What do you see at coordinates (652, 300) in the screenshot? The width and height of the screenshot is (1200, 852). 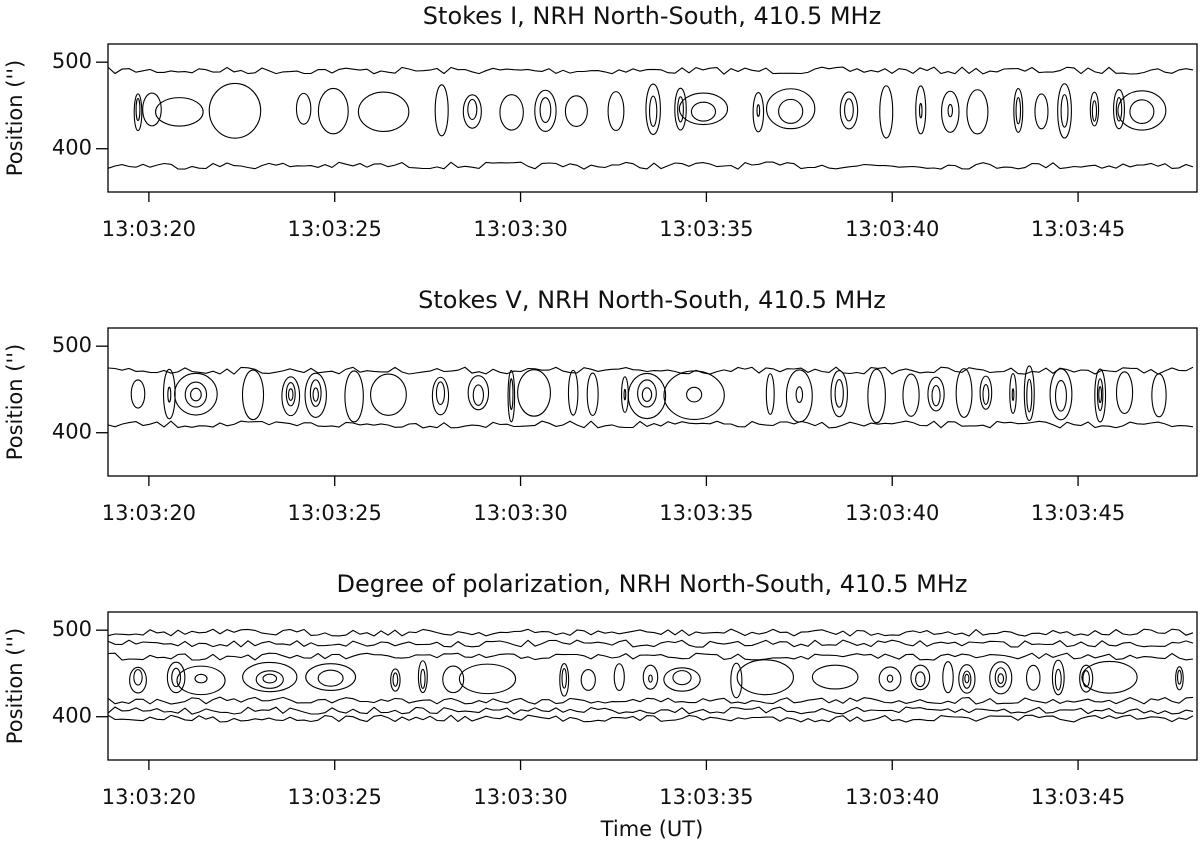 I see `panel-title: Stokes V, NRH North-South, 410.5 MHz` at bounding box center [652, 300].